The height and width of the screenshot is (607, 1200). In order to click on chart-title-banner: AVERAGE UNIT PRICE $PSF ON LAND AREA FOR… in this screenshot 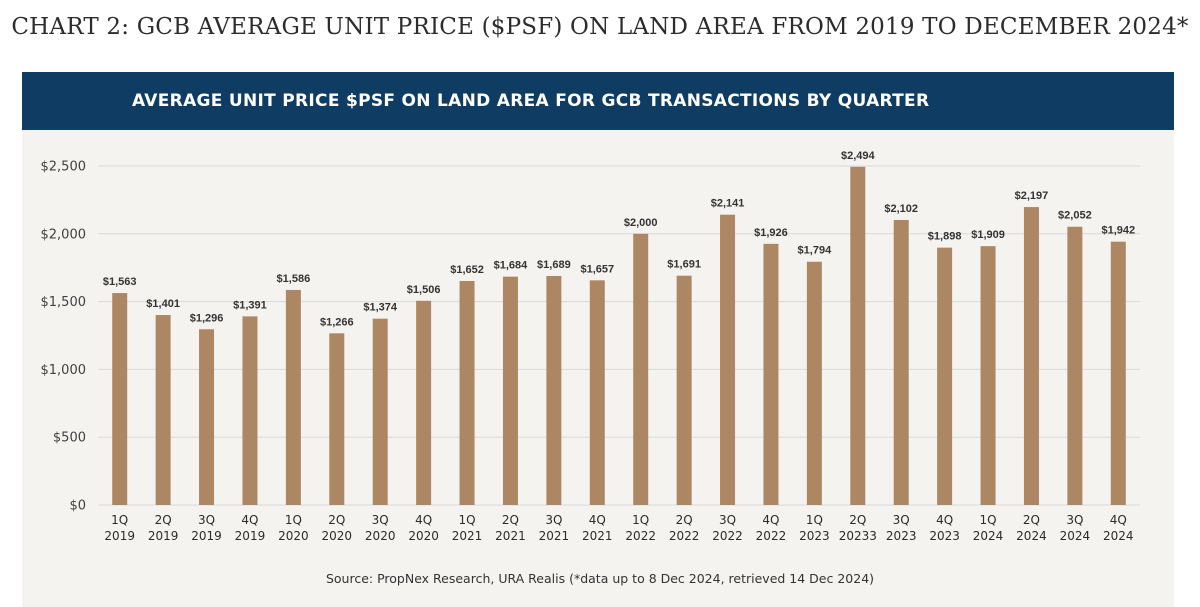, I will do `click(598, 101)`.